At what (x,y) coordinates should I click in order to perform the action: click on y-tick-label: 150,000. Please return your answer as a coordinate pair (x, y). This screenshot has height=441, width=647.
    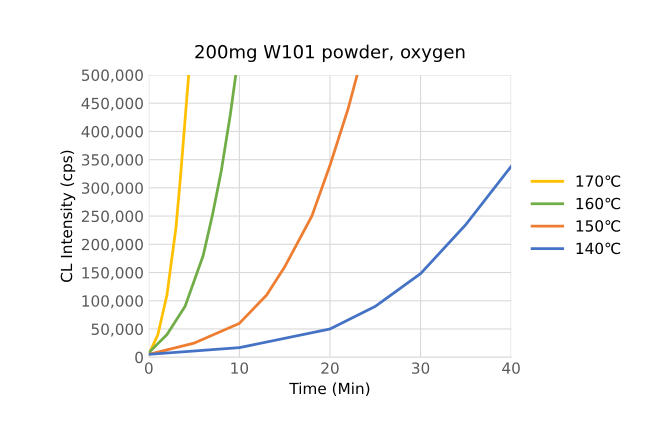
    Looking at the image, I should click on (112, 273).